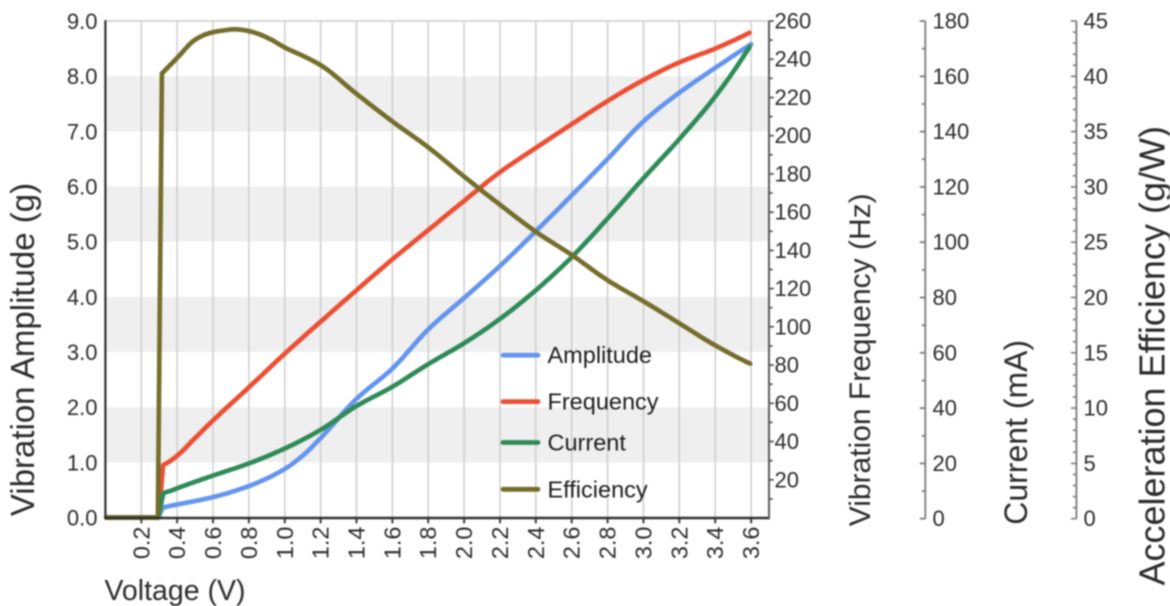 The image size is (1170, 606). What do you see at coordinates (793, 21) in the screenshot?
I see `svg-text: 260` at bounding box center [793, 21].